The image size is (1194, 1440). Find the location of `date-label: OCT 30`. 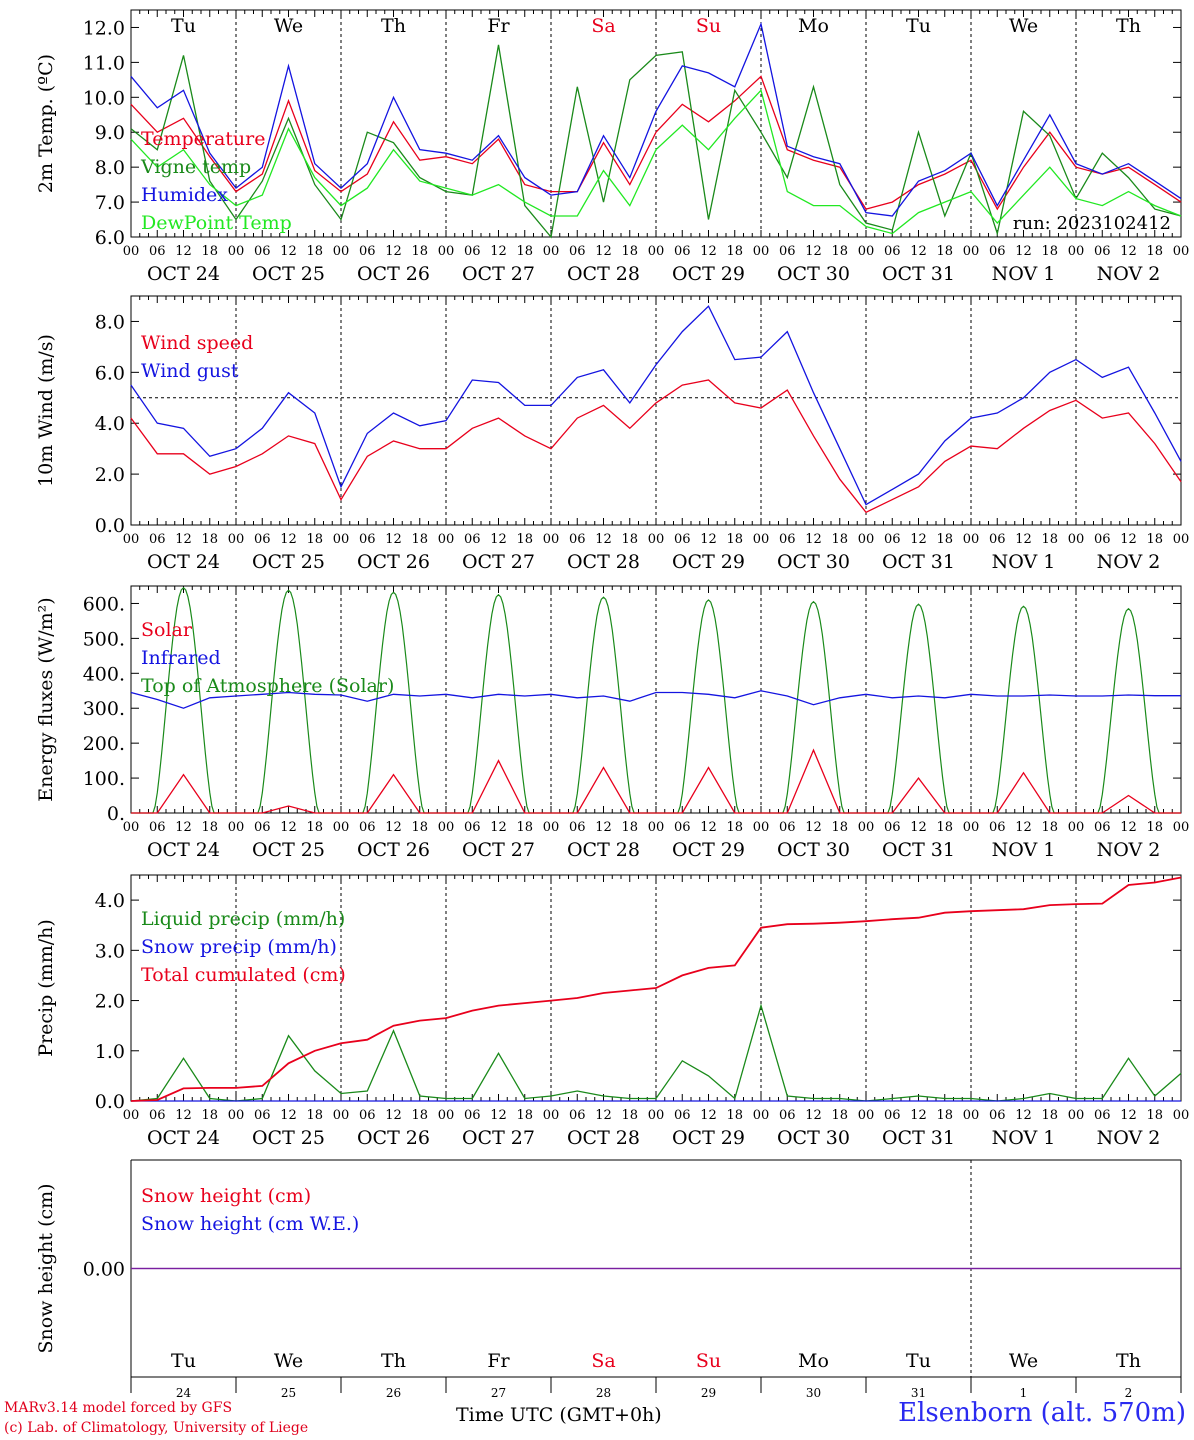

date-label: OCT 30 is located at coordinates (813, 274).